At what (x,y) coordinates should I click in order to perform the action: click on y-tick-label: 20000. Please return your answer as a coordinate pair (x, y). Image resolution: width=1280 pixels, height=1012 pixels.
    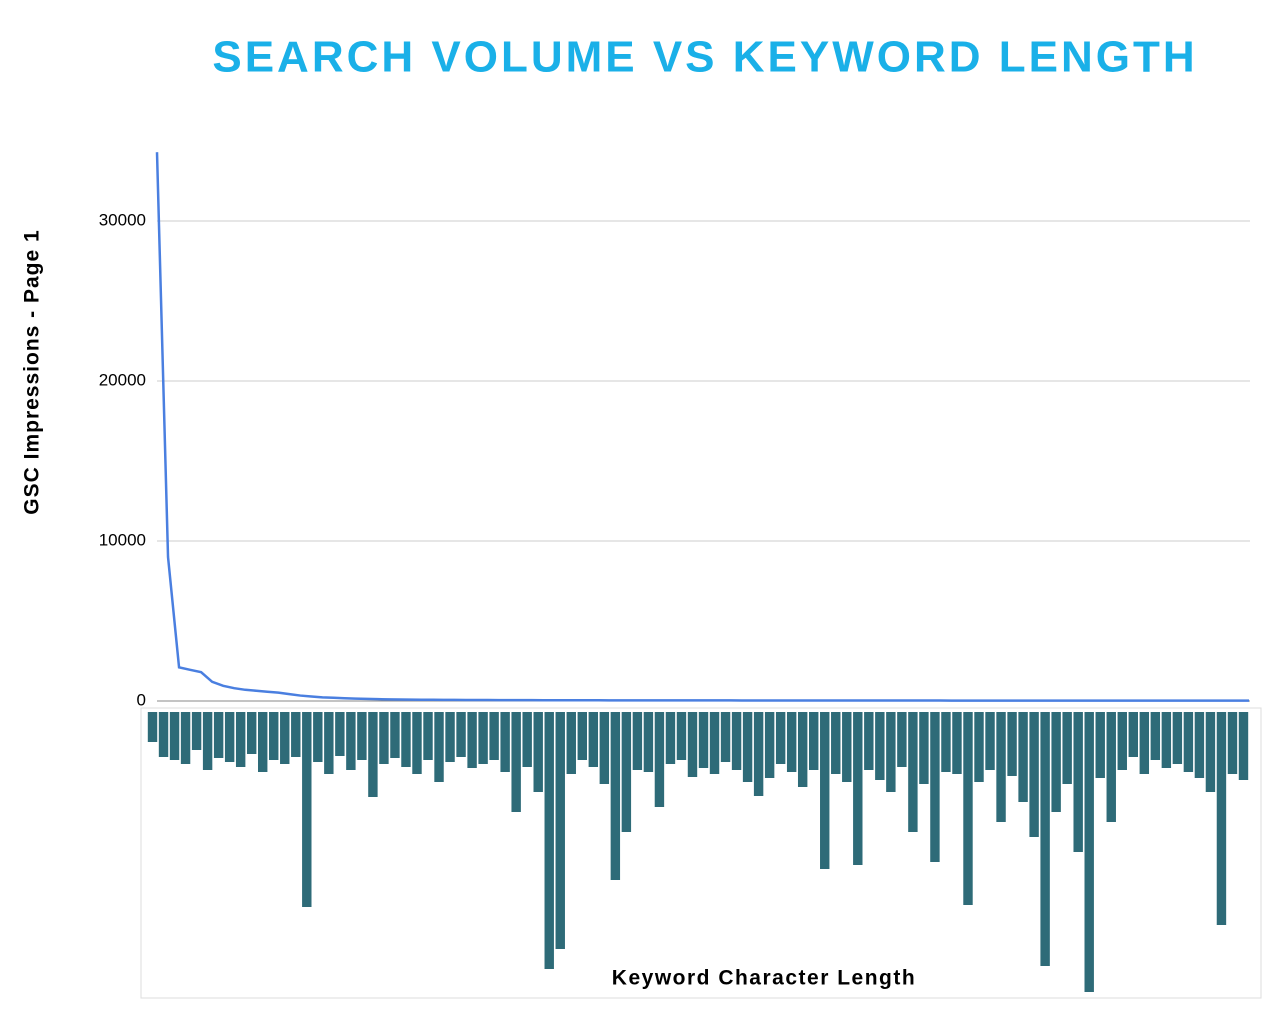
    Looking at the image, I should click on (122, 379).